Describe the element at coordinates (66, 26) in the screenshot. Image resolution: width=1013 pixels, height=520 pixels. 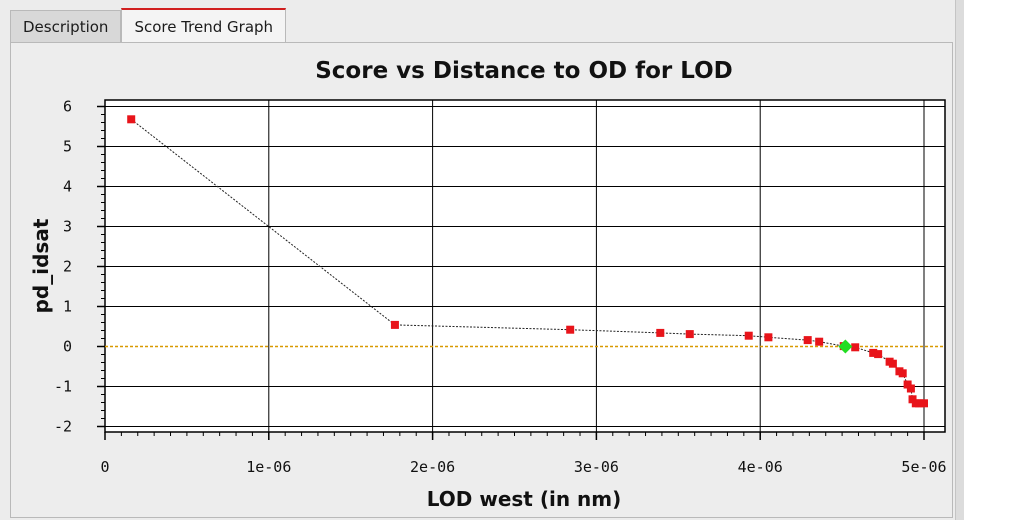
I see `tab-description: Description` at that location.